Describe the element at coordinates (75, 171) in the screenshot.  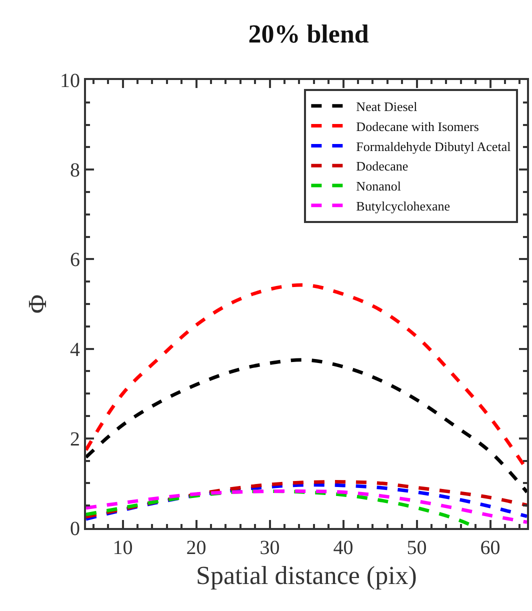
I see `y-tick-label: 8` at that location.